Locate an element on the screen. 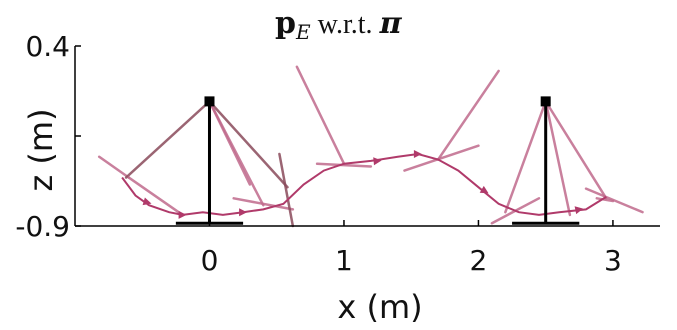 The image size is (677, 330). y-tick-label-1: -0.9 is located at coordinates (42, 226).